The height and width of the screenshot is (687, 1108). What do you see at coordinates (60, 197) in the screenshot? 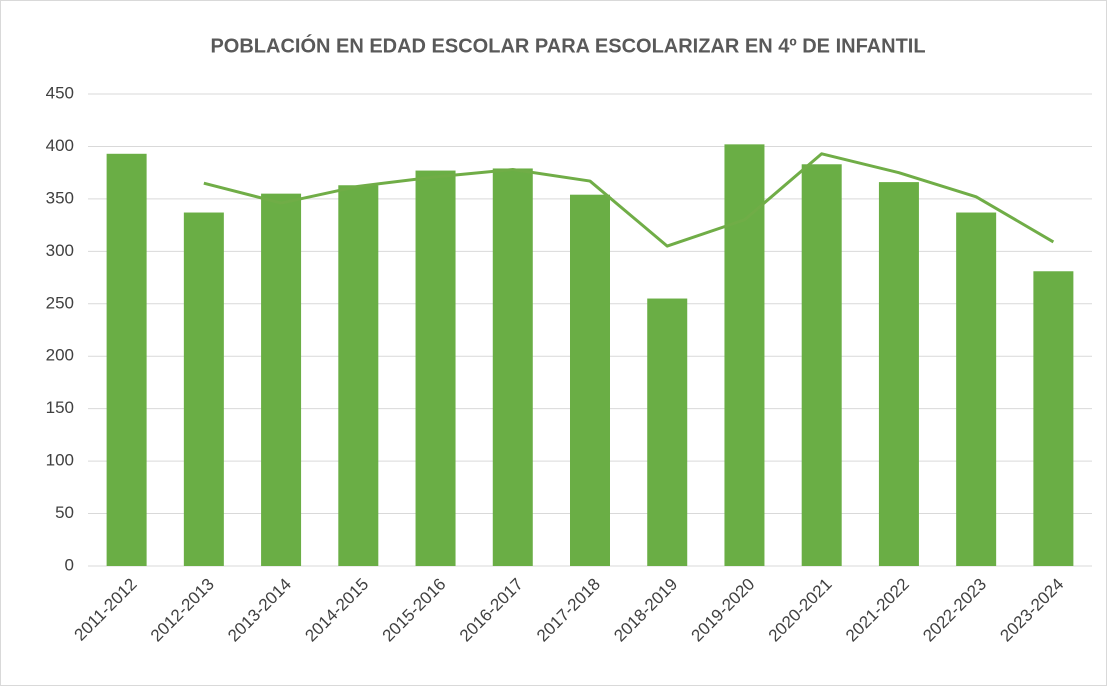
I see `y-tick-label: 350` at bounding box center [60, 197].